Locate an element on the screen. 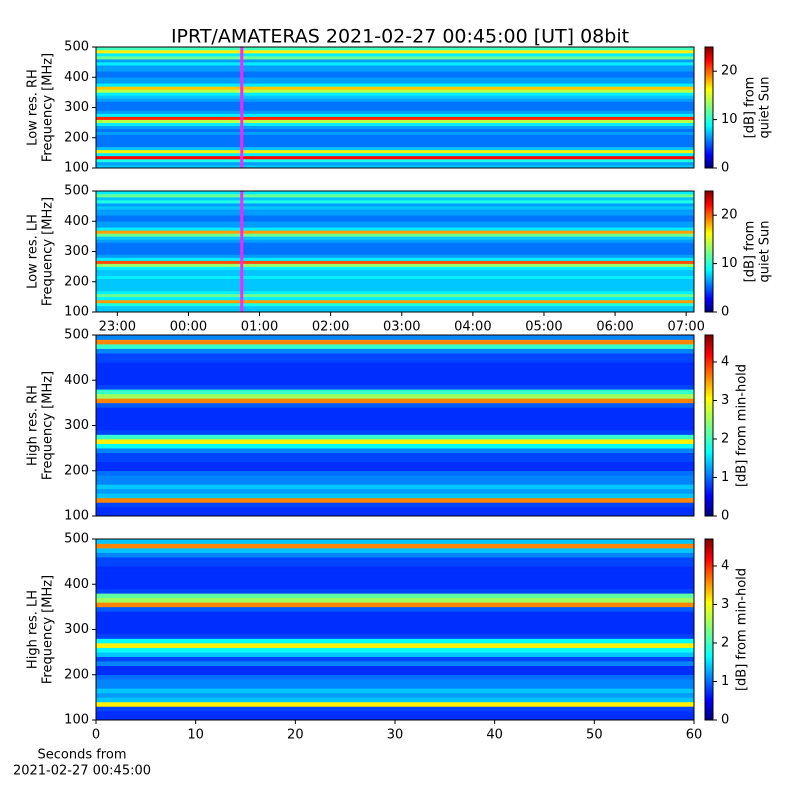 This screenshot has height=800, width=800. x-tick-label: 40 is located at coordinates (494, 735).